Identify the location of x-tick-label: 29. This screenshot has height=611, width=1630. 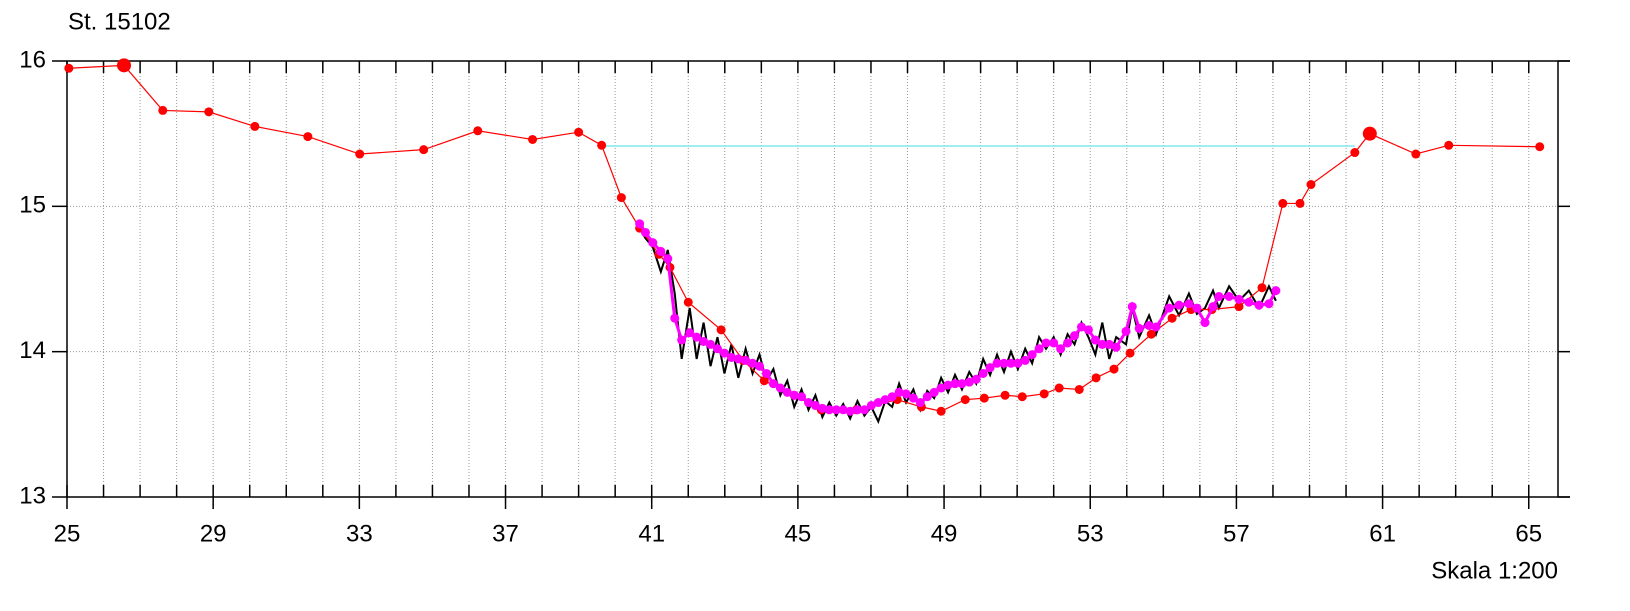
(213, 533).